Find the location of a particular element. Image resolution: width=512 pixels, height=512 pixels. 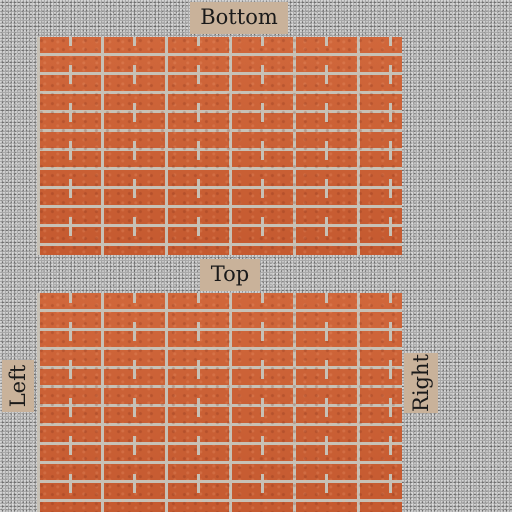

bottom-label-text: Bottom is located at coordinates (239, 17).